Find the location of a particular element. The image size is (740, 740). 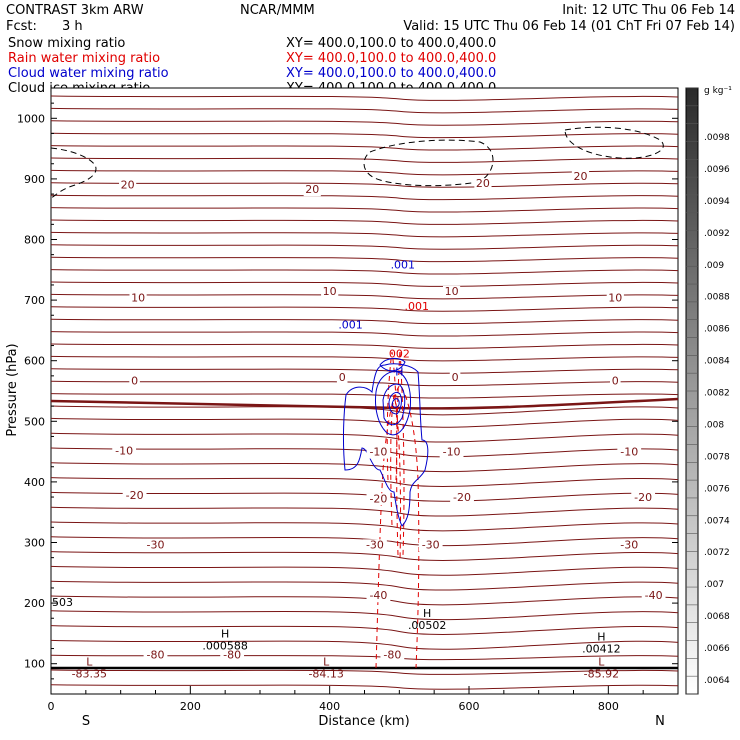

colorbar-label: .007 is located at coordinates (714, 585).